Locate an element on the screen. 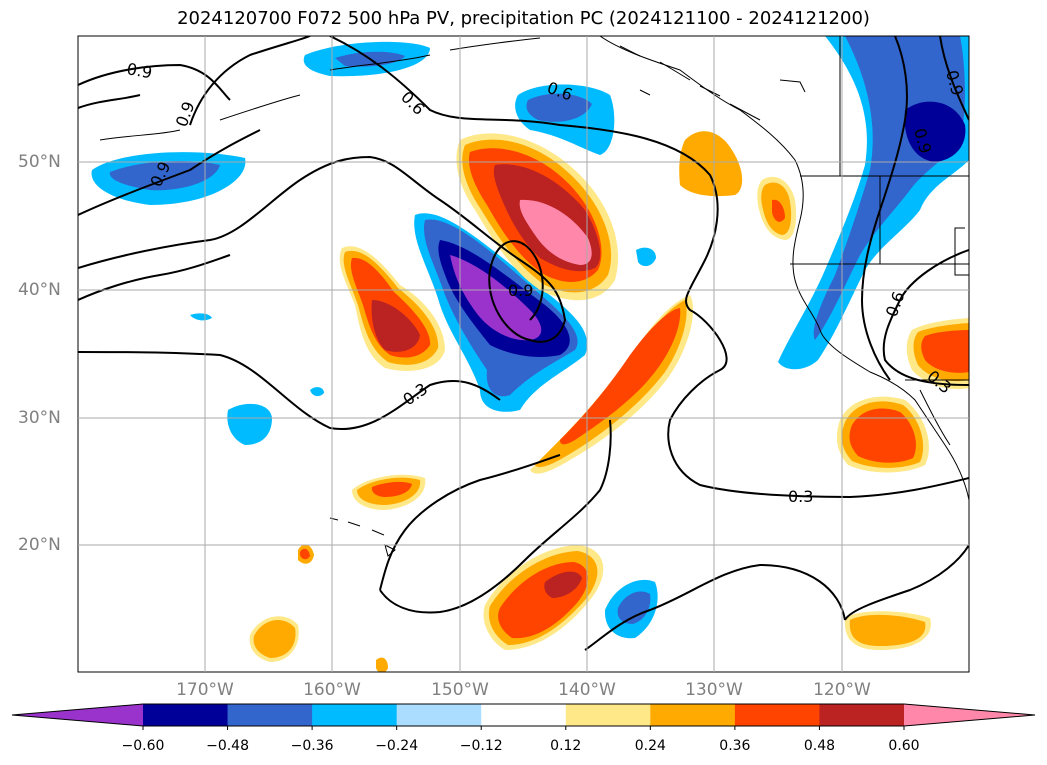 The image size is (1047, 765). colorbar-tick-label: −0.24 is located at coordinates (397, 746).